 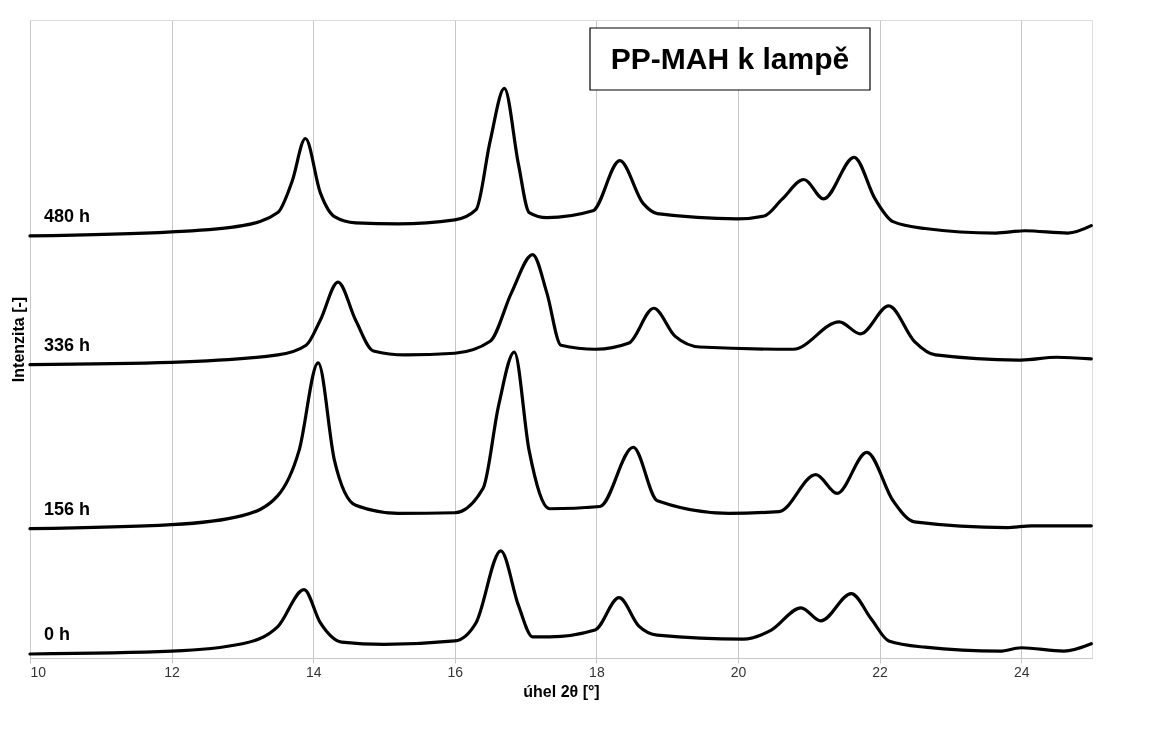 What do you see at coordinates (67, 508) in the screenshot?
I see `series-label: 156 h` at bounding box center [67, 508].